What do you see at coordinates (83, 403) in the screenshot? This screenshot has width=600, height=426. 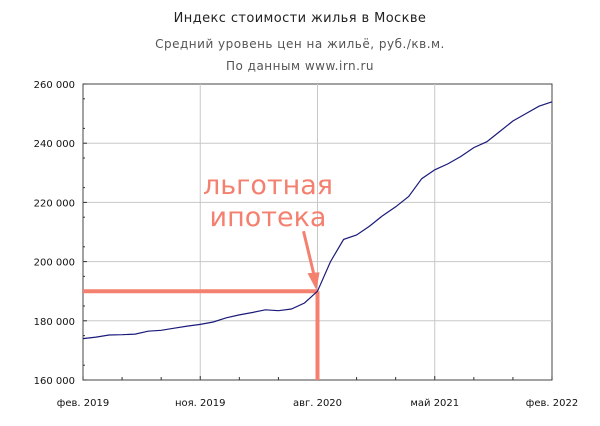 I see `x-tick-label: фев. 2019` at bounding box center [83, 403].